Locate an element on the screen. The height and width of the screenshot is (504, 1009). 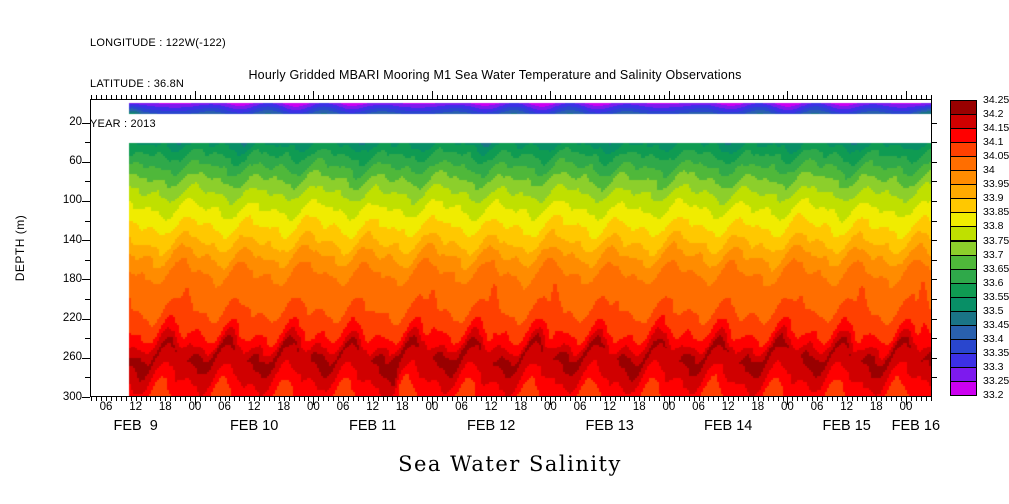
colorbar-label: 33.2 is located at coordinates (993, 395).